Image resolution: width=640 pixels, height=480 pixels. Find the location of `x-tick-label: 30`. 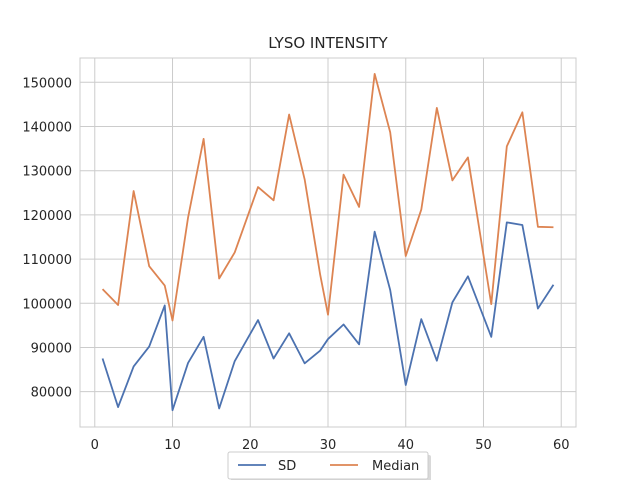

x-tick-label: 30 is located at coordinates (328, 445).